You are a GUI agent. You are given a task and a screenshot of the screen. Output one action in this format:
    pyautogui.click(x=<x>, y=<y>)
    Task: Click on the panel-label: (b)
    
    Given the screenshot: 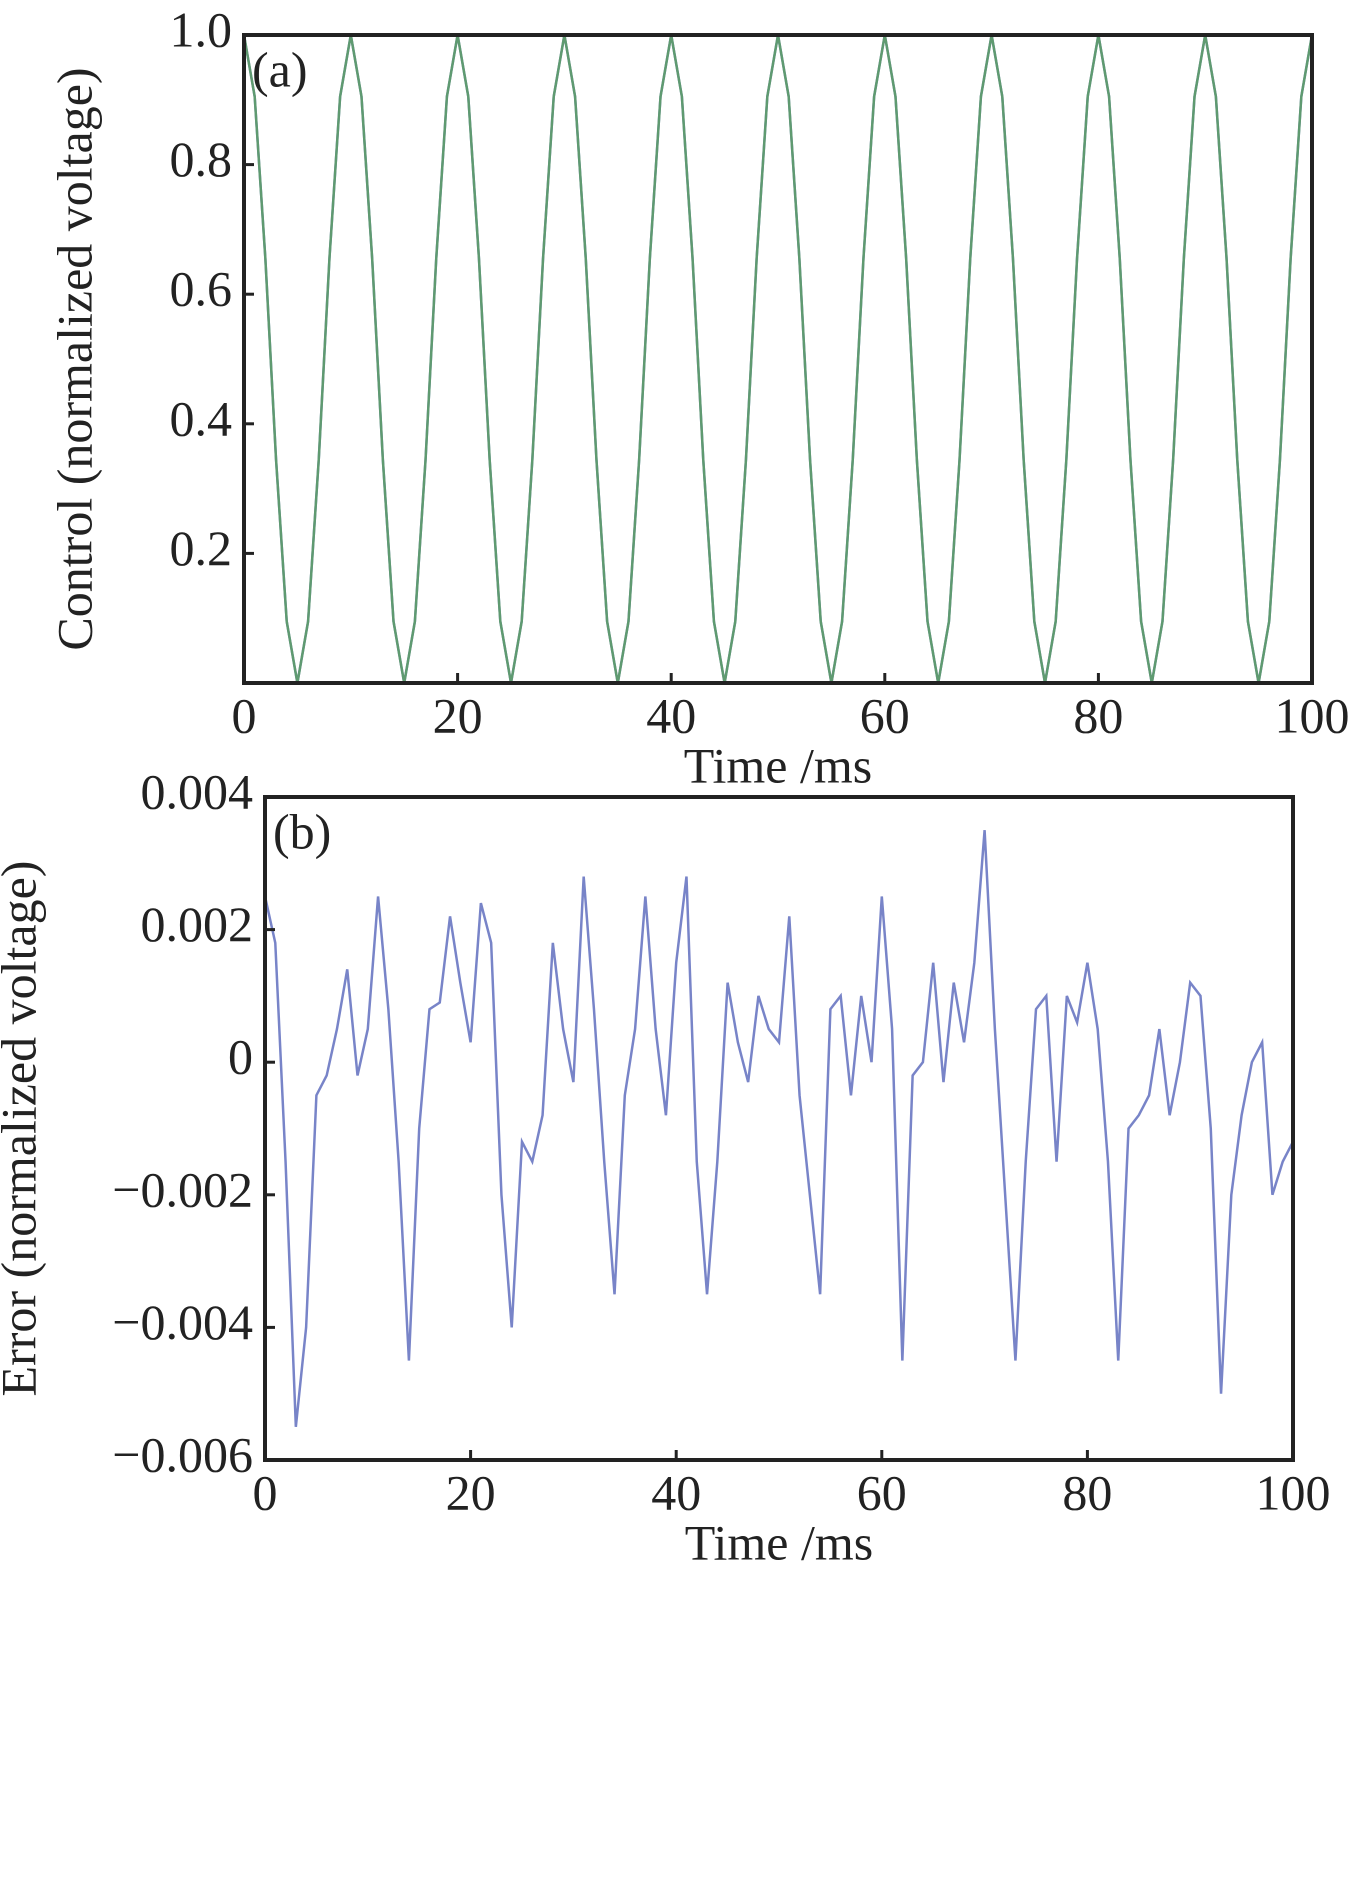 What is the action you would take?
    pyautogui.click(x=302, y=831)
    